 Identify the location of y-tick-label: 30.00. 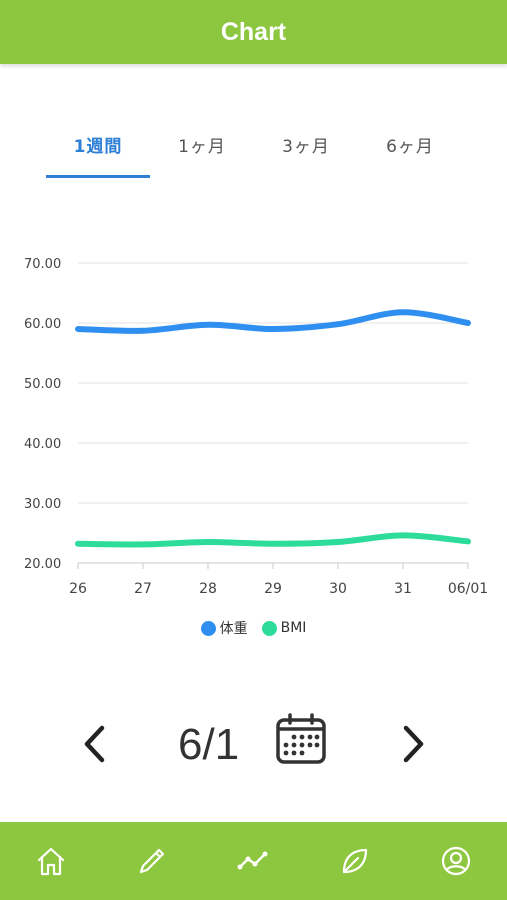
(42, 504).